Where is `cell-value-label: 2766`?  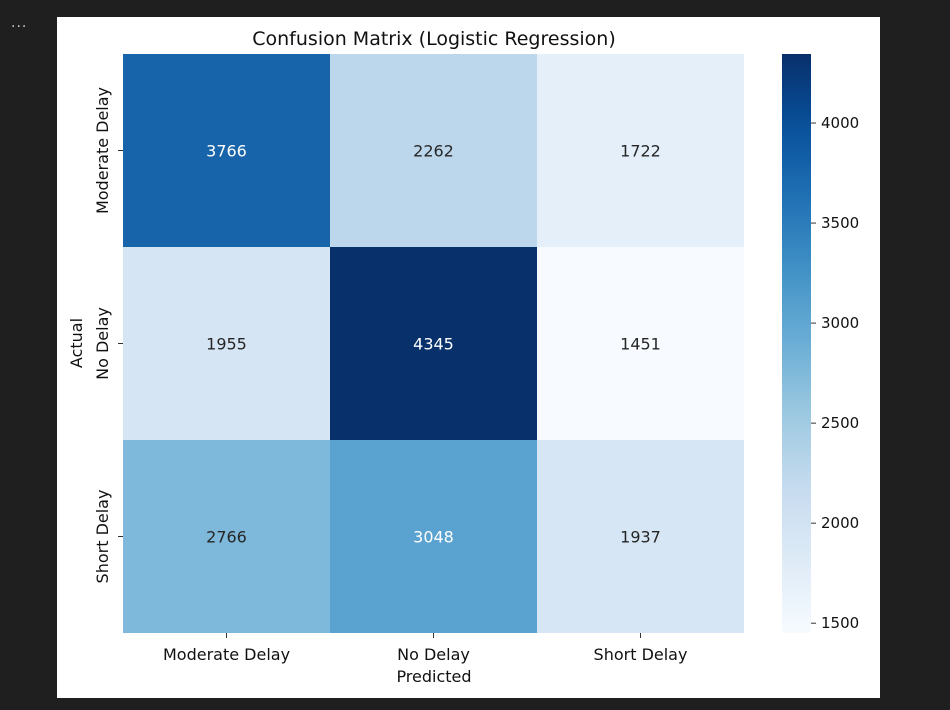 cell-value-label: 2766 is located at coordinates (226, 537).